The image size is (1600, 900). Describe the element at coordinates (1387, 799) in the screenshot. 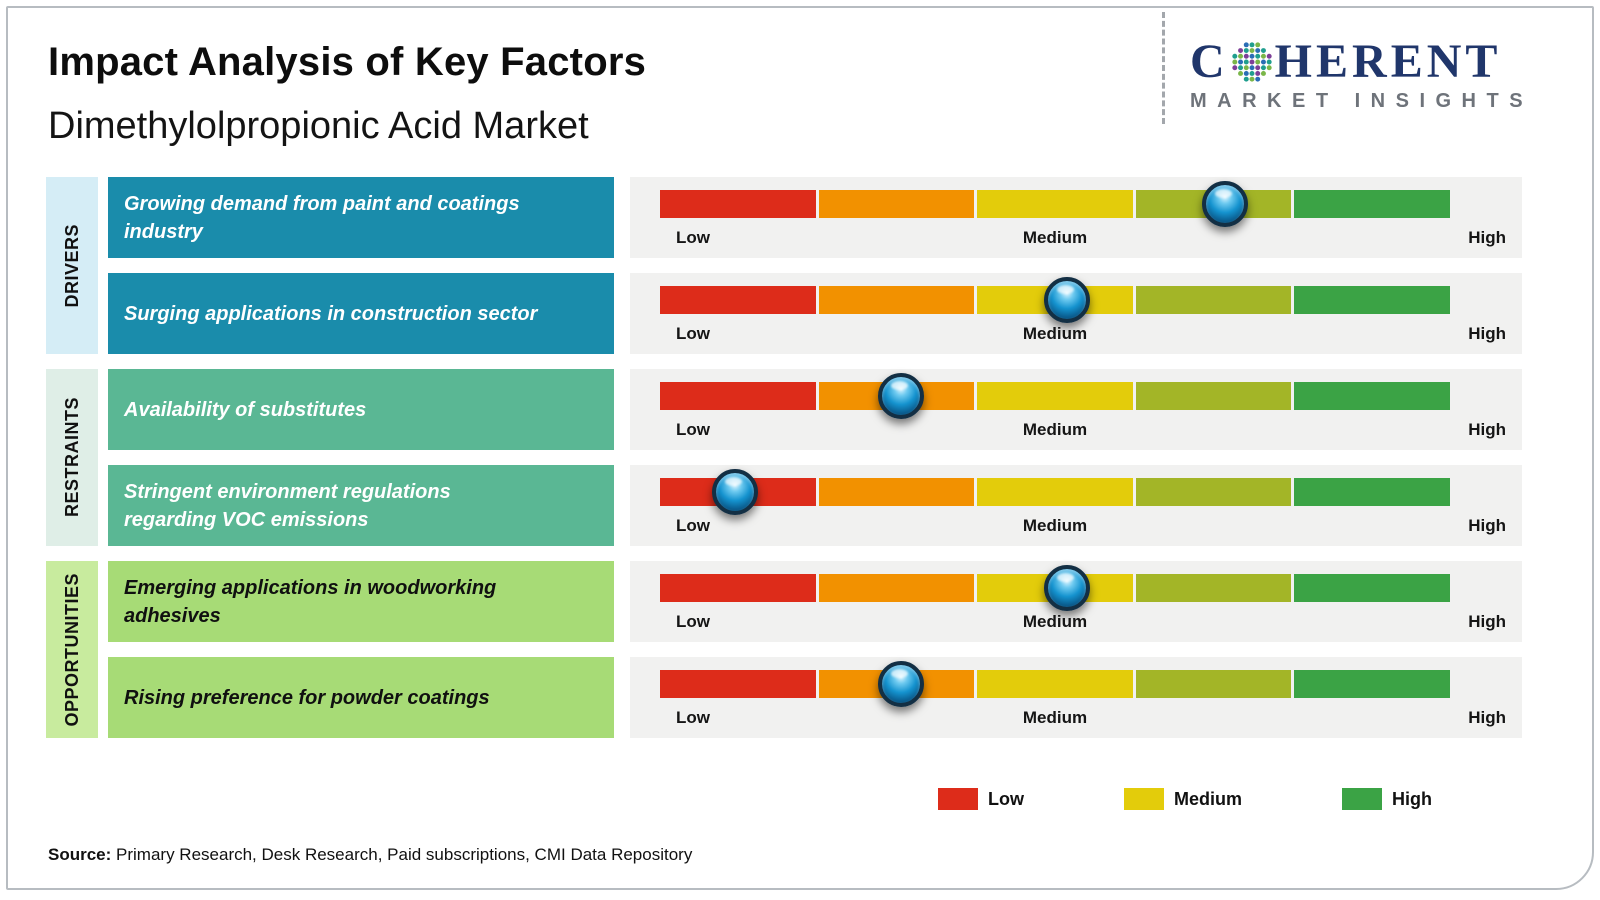

I see `legend-item-high: High` at that location.